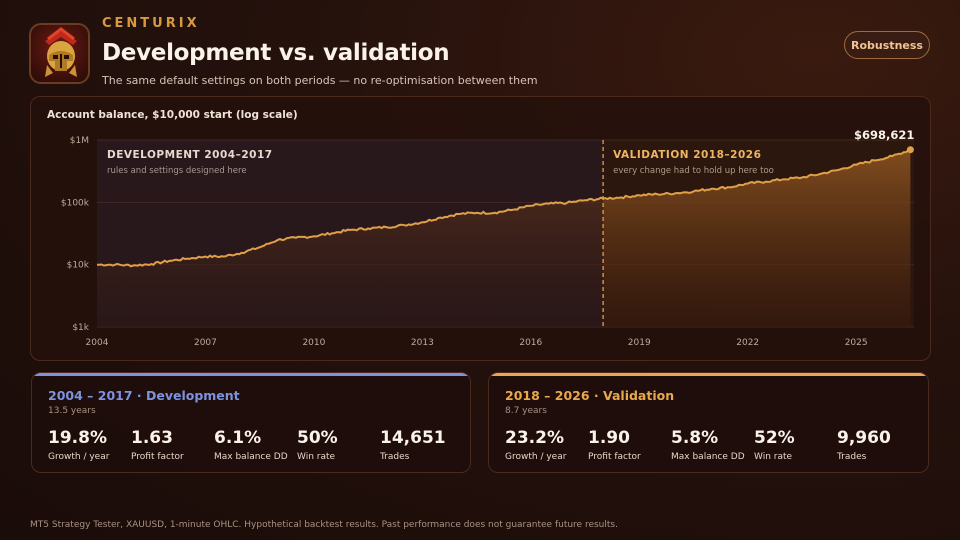  Describe the element at coordinates (413, 438) in the screenshot. I see `metric-value: 14,651` at that location.